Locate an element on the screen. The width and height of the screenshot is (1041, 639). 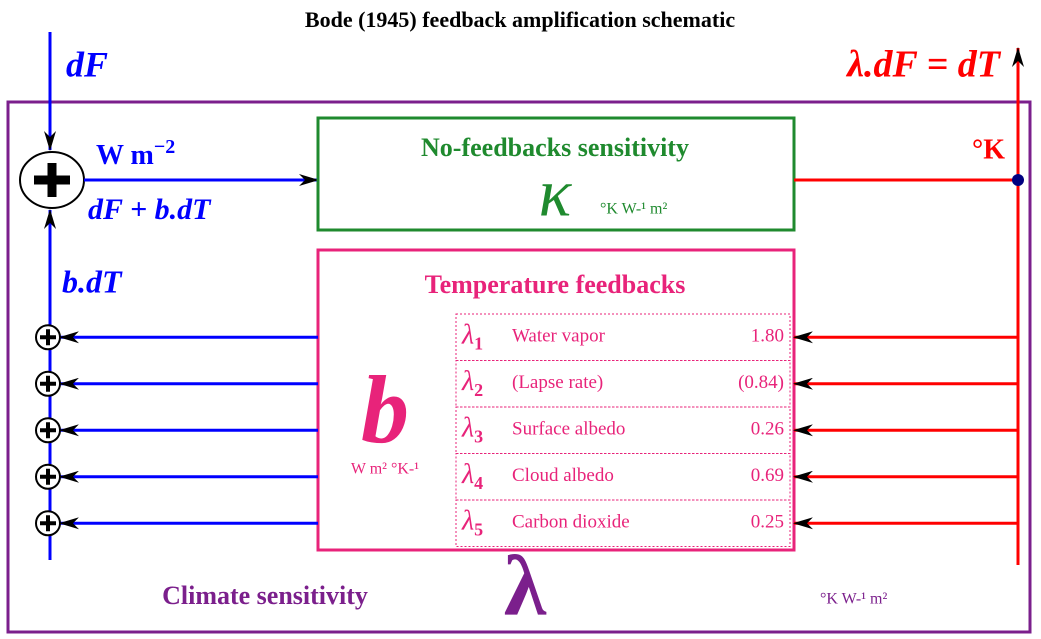
no-feedbacks-symbol: κ is located at coordinates (556, 193).